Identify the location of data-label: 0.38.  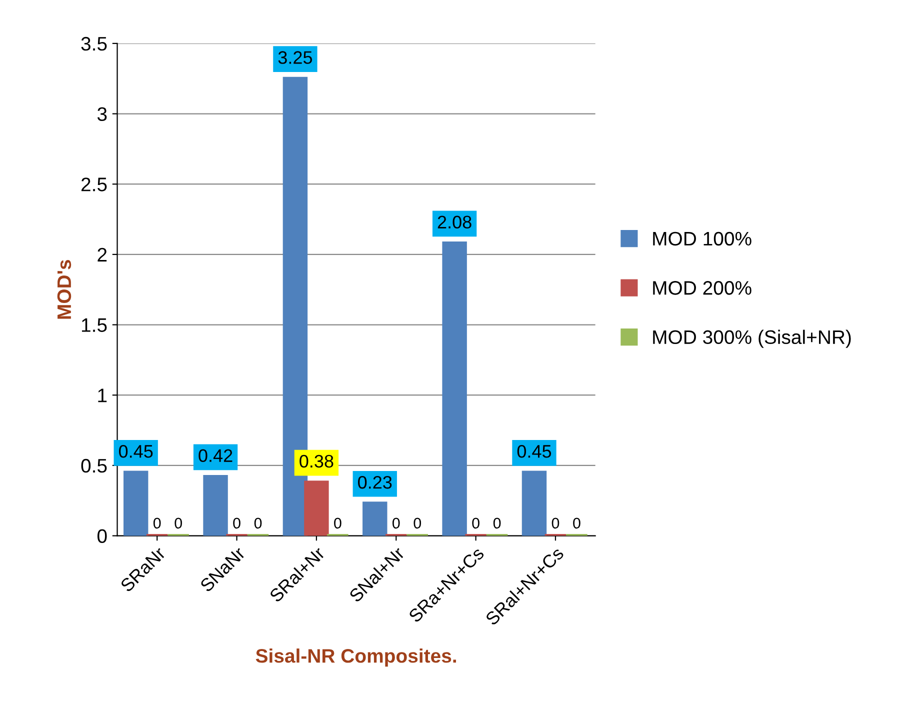
(317, 461).